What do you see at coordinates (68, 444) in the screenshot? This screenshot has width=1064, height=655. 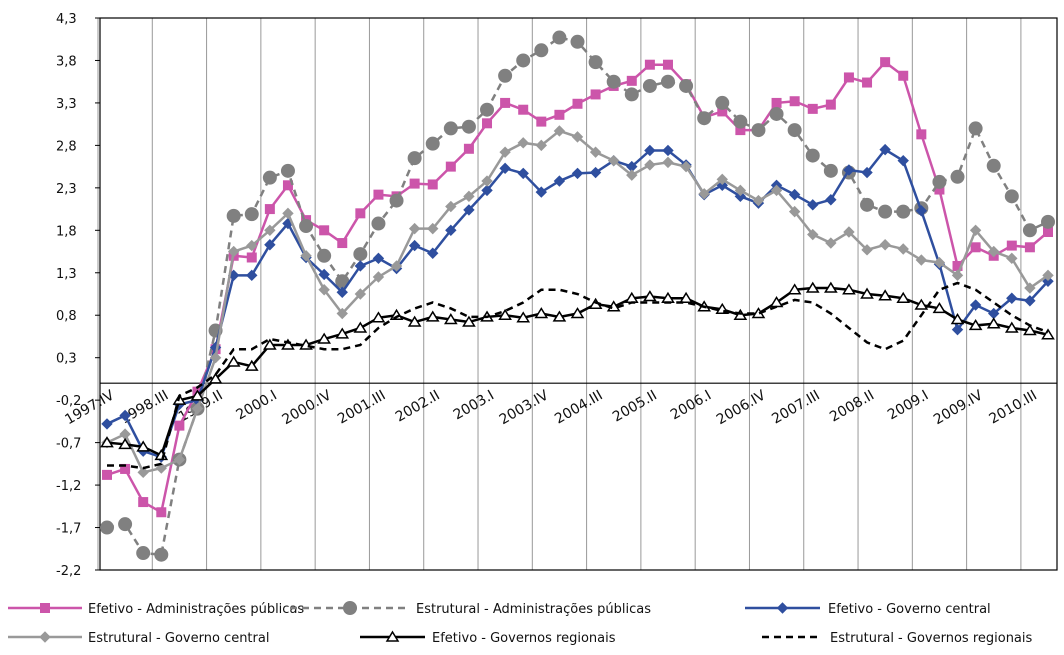 I see `y-tick-label: -0,7` at bounding box center [68, 444].